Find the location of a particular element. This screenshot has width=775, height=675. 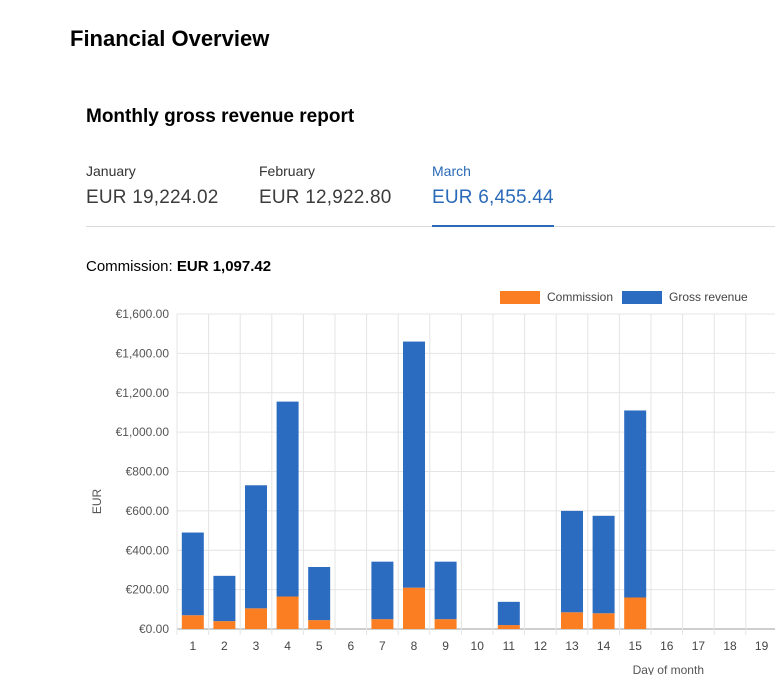

x-tick-label: 9 is located at coordinates (445, 646).